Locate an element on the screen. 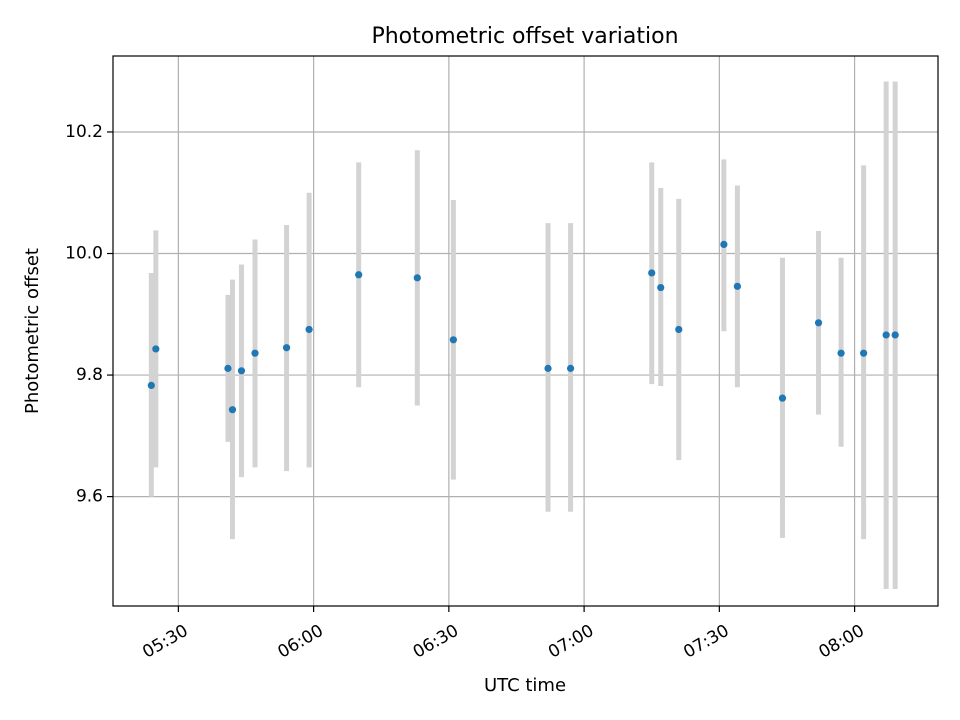 This screenshot has height=720, width=960. y-tick-label: 10.0 is located at coordinates (84, 254).